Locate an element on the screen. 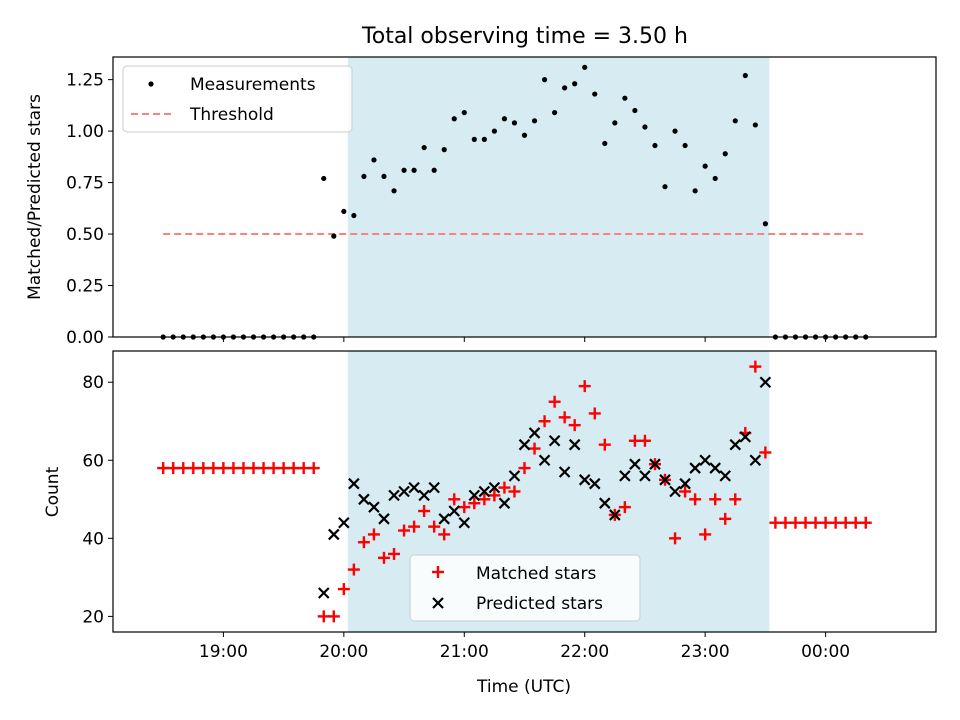  y-tick-label: 1.00 is located at coordinates (85, 132).